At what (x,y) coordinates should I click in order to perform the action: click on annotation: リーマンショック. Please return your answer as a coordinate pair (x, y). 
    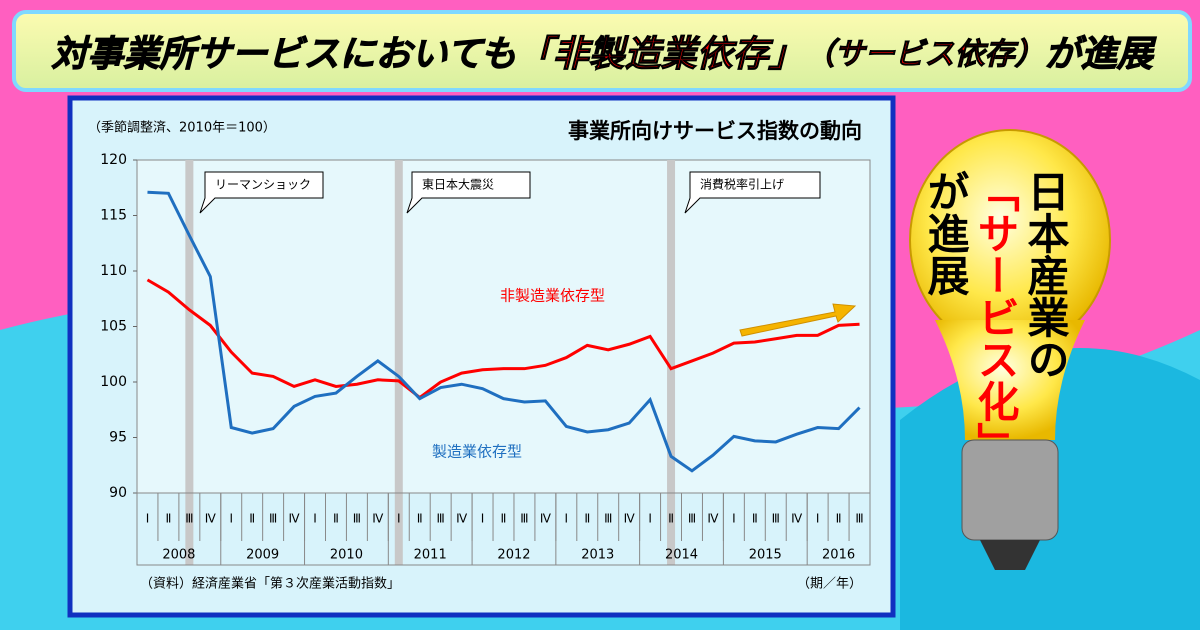
    Looking at the image, I should click on (263, 185).